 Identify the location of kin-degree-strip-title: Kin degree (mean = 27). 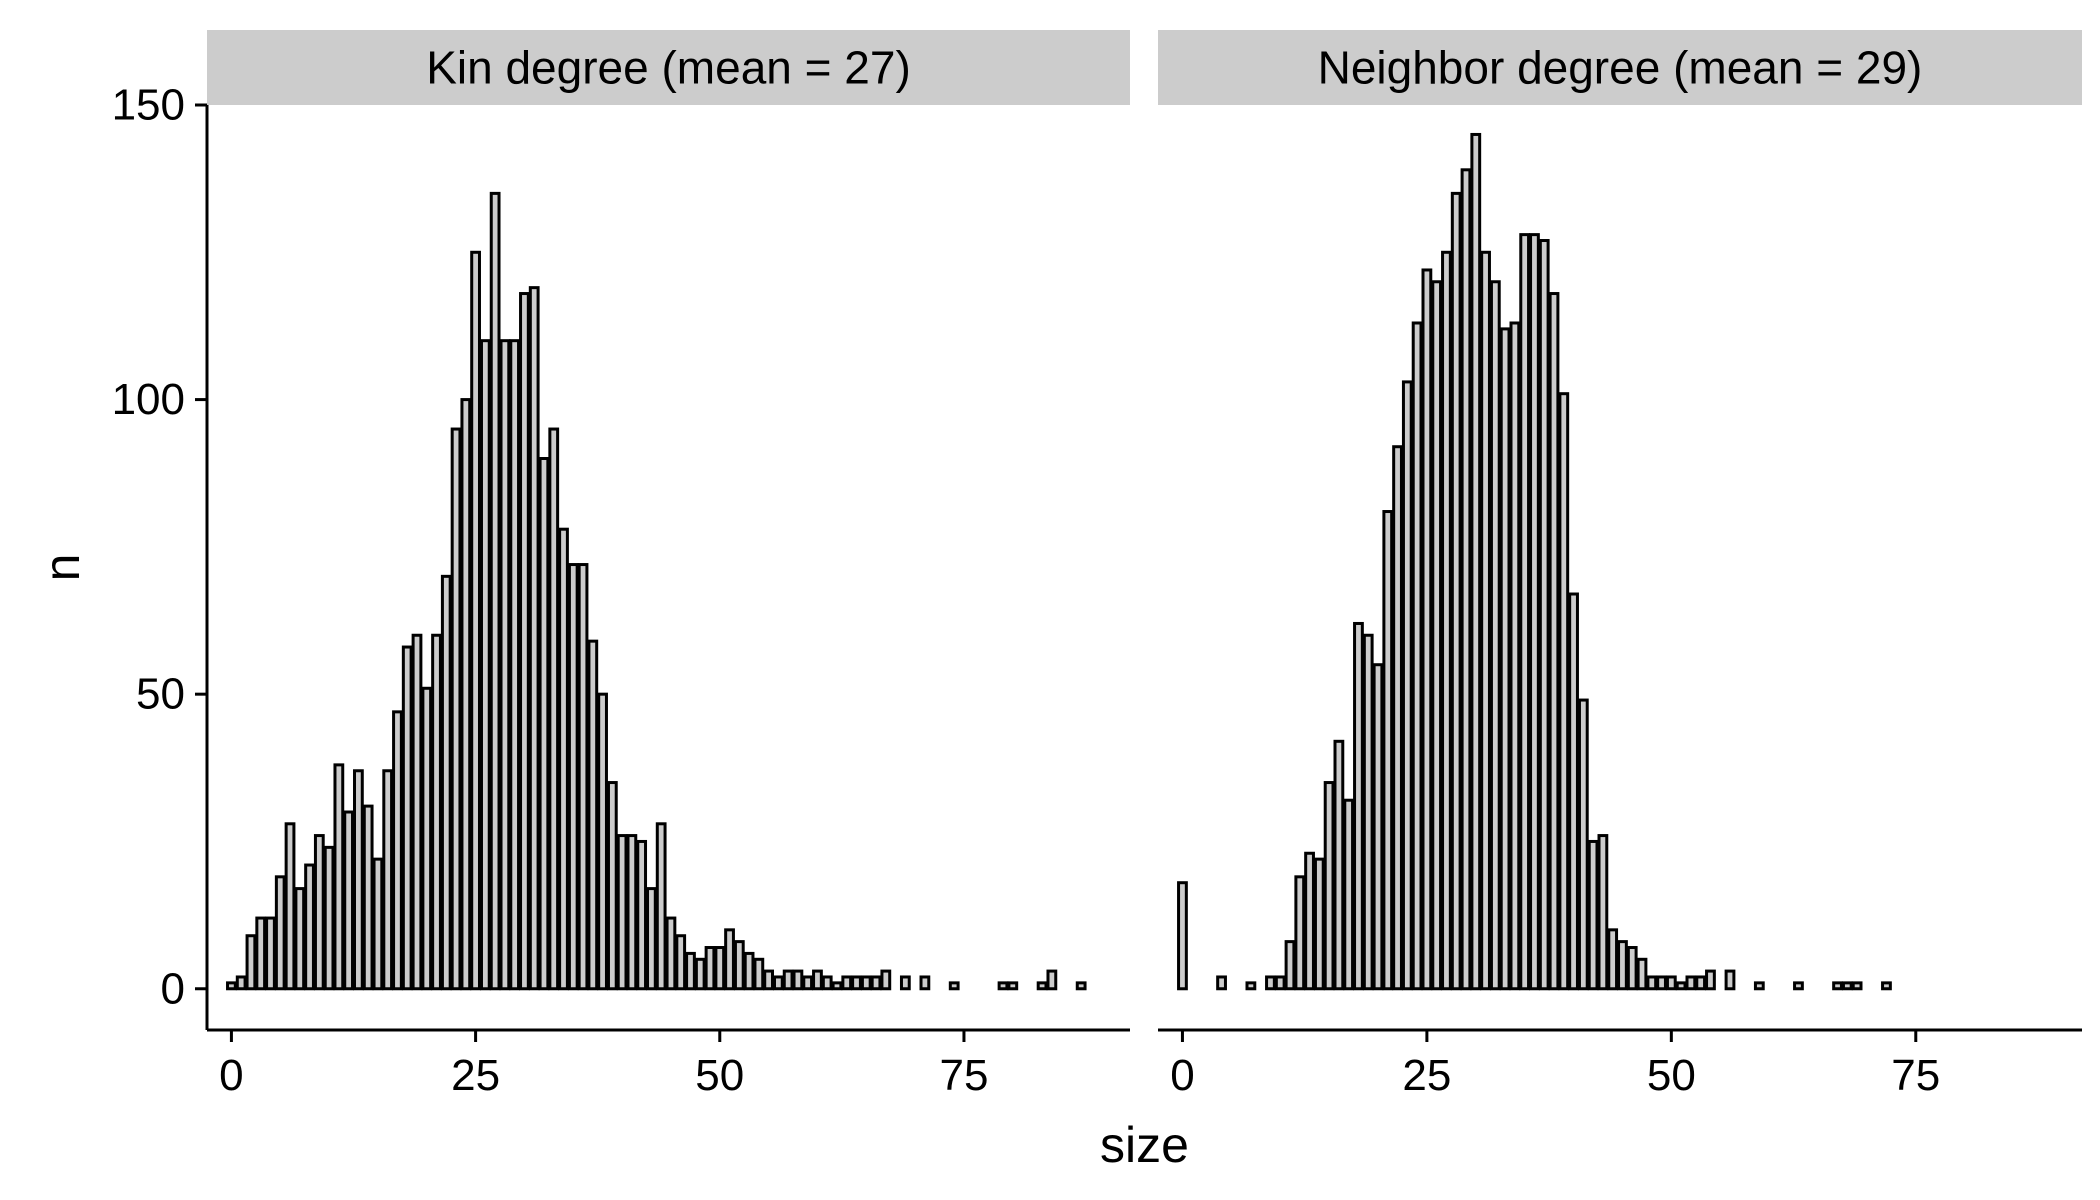
(668, 68).